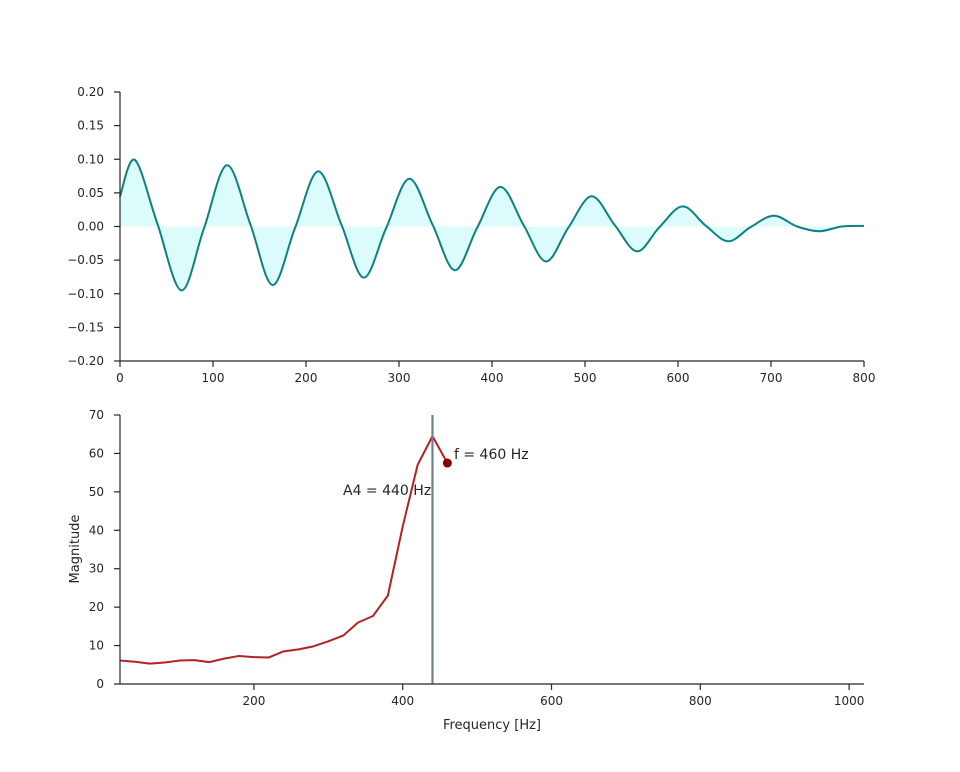 The width and height of the screenshot is (960, 772). I want to click on waveform-x-tick-label: 400, so click(492, 378).